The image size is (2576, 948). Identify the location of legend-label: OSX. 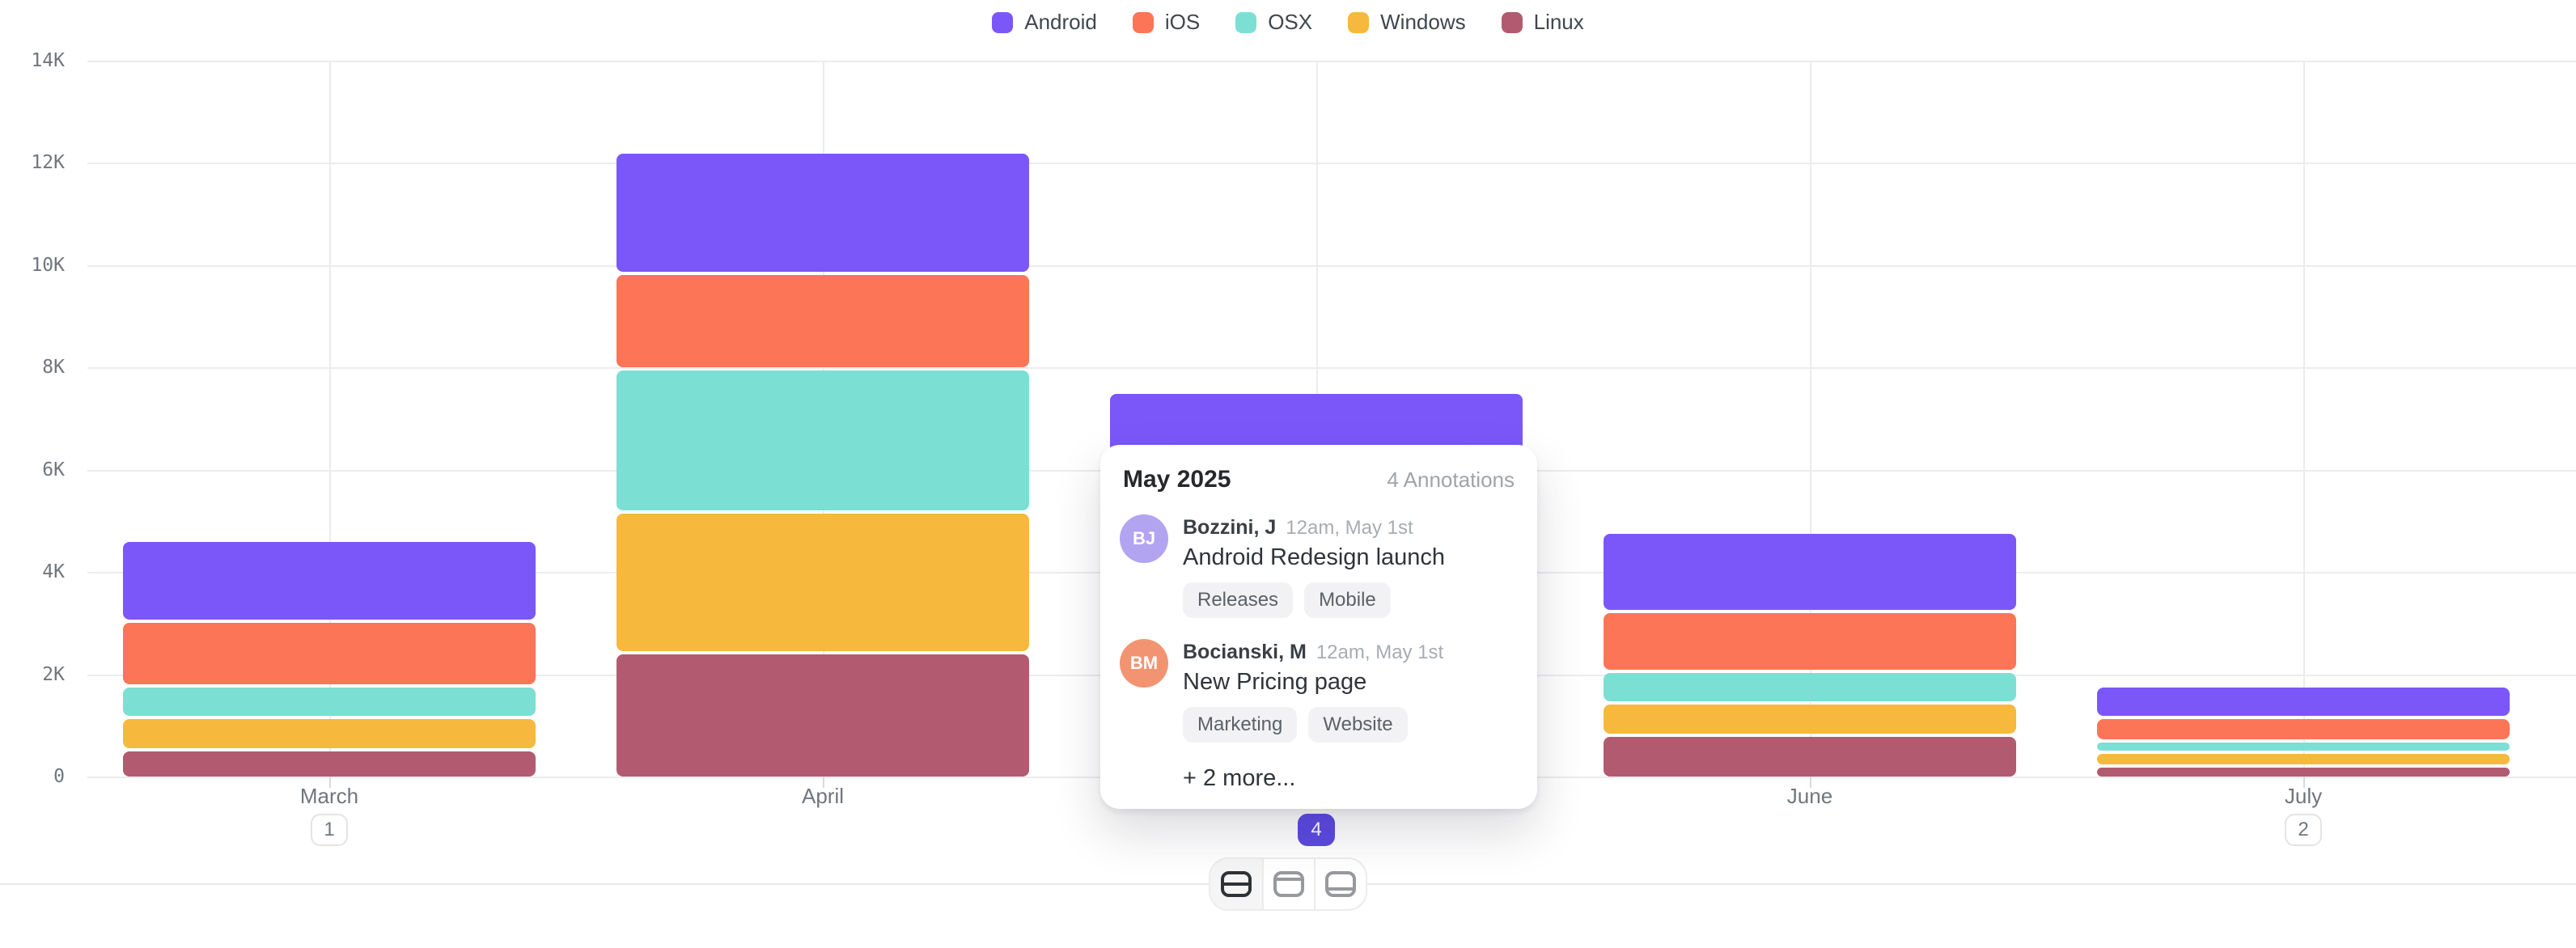
(1290, 22).